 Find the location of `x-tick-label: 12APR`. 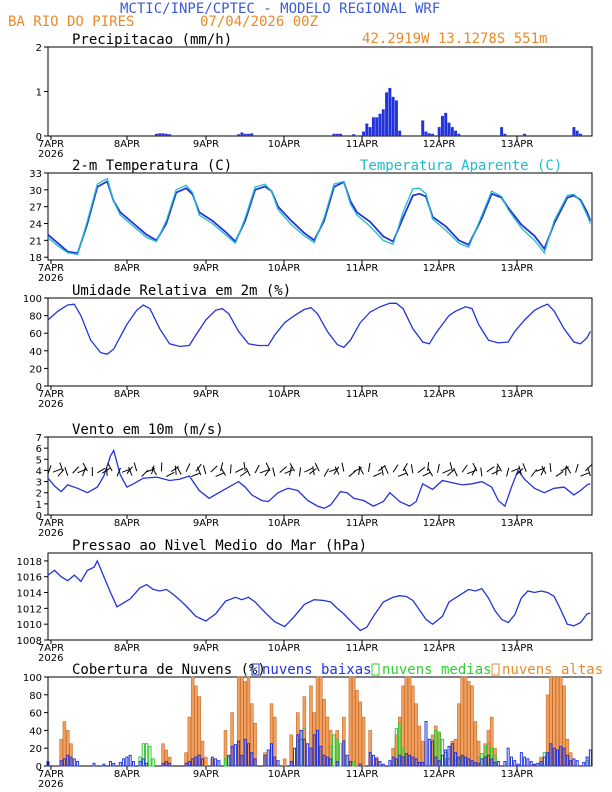

x-tick-label: 12APR is located at coordinates (439, 144).